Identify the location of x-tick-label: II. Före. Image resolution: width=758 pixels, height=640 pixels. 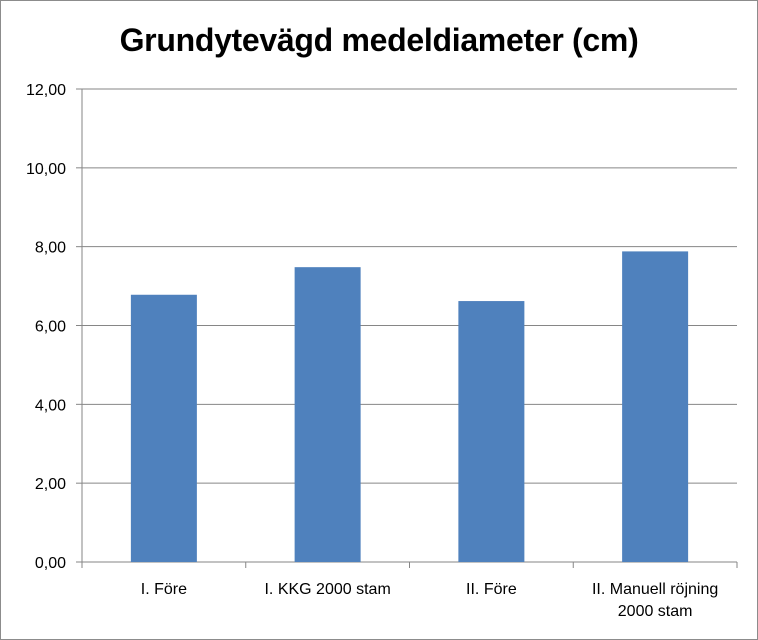
(491, 589).